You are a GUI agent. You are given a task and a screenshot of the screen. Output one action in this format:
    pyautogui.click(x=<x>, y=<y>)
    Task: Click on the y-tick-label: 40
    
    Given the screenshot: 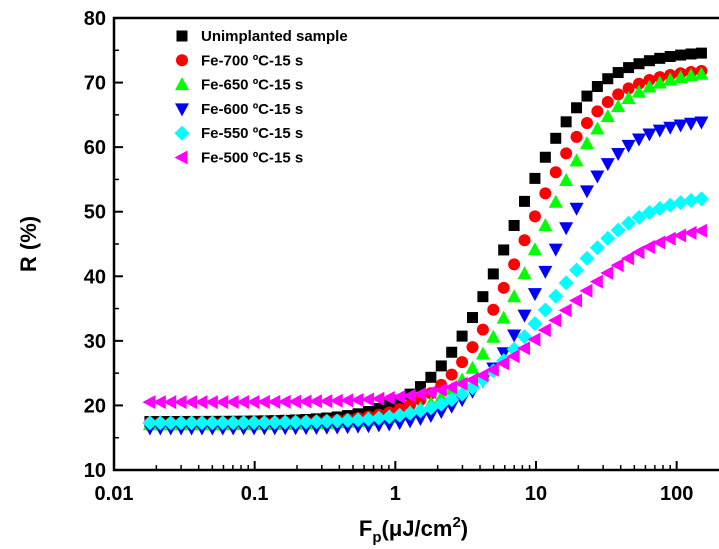 What is the action you would take?
    pyautogui.click(x=95, y=277)
    